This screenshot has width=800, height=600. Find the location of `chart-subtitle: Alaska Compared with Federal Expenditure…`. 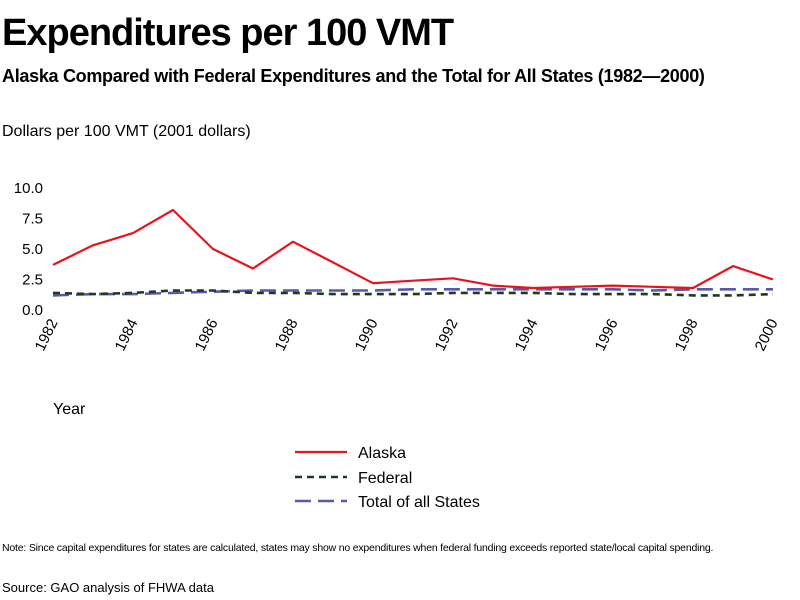

chart-subtitle: Alaska Compared with Federal Expenditure… is located at coordinates (353, 76).